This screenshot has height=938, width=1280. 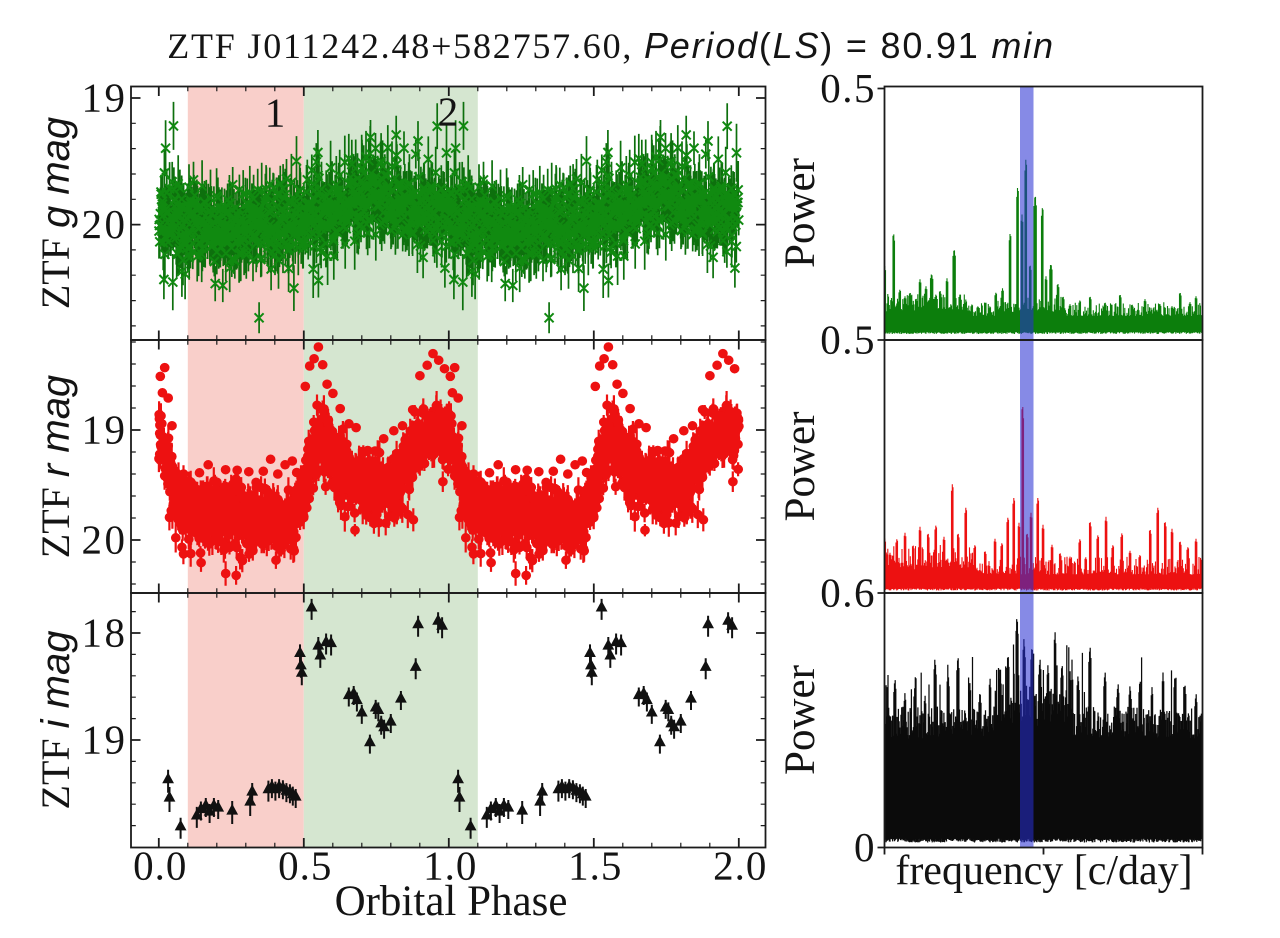 I want to click on svg-text: Orbital Phase, so click(x=451, y=901).